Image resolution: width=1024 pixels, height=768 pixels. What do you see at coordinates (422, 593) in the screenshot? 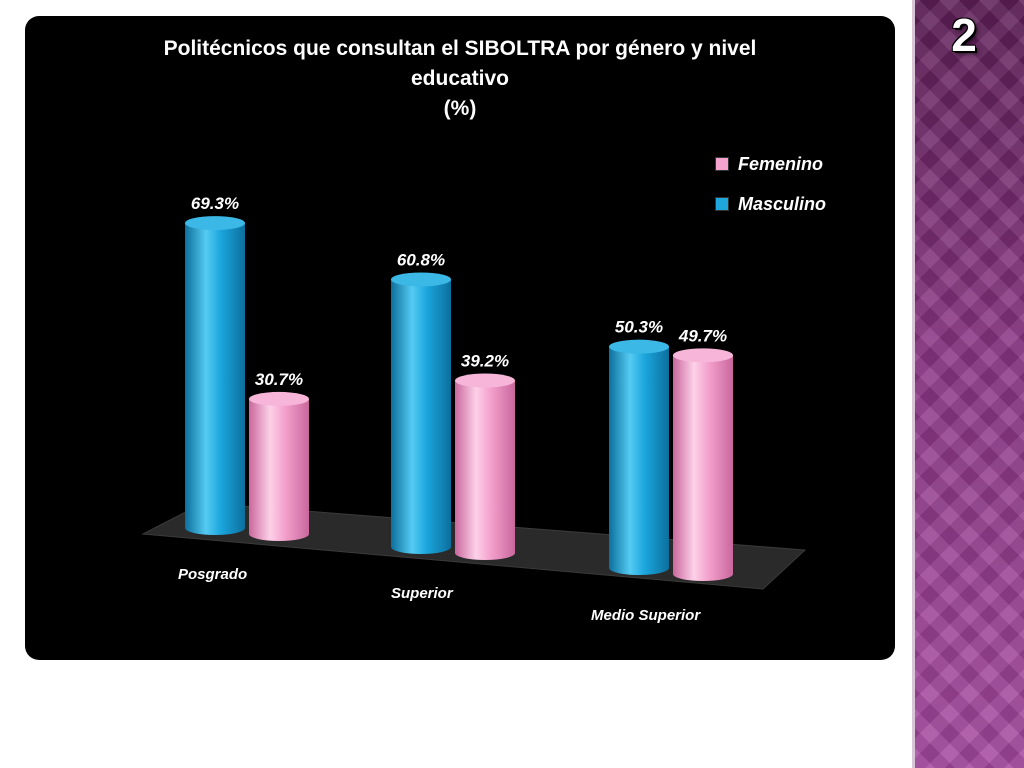
I see `category-label-superior: Superior` at bounding box center [422, 593].